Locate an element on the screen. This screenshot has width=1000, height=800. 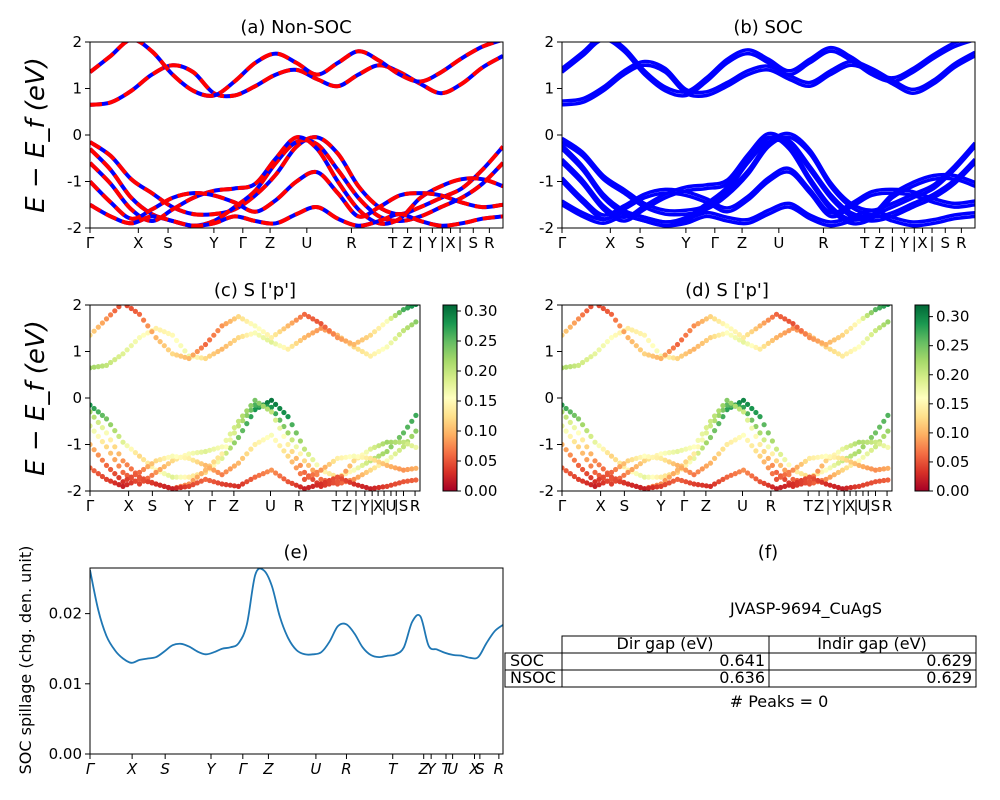
band-line-red is located at coordinates (296, 70).